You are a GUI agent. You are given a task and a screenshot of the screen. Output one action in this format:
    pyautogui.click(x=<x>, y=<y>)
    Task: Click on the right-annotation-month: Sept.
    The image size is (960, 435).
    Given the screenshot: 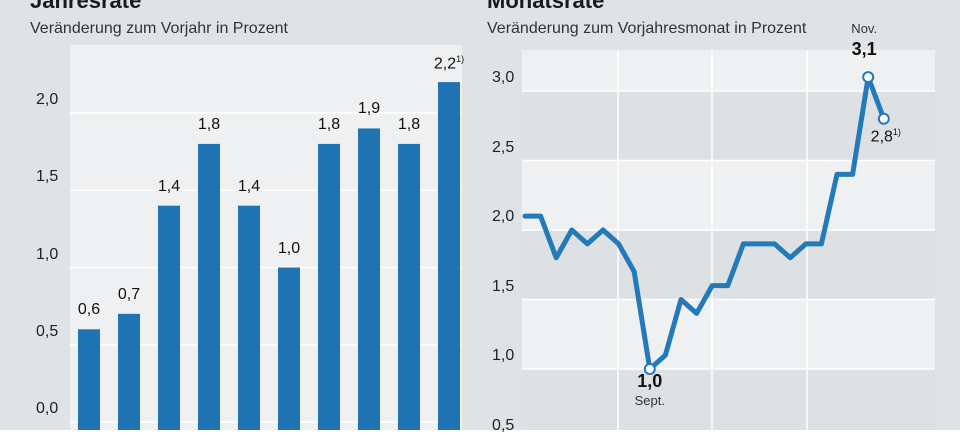 What is the action you would take?
    pyautogui.click(x=649, y=400)
    